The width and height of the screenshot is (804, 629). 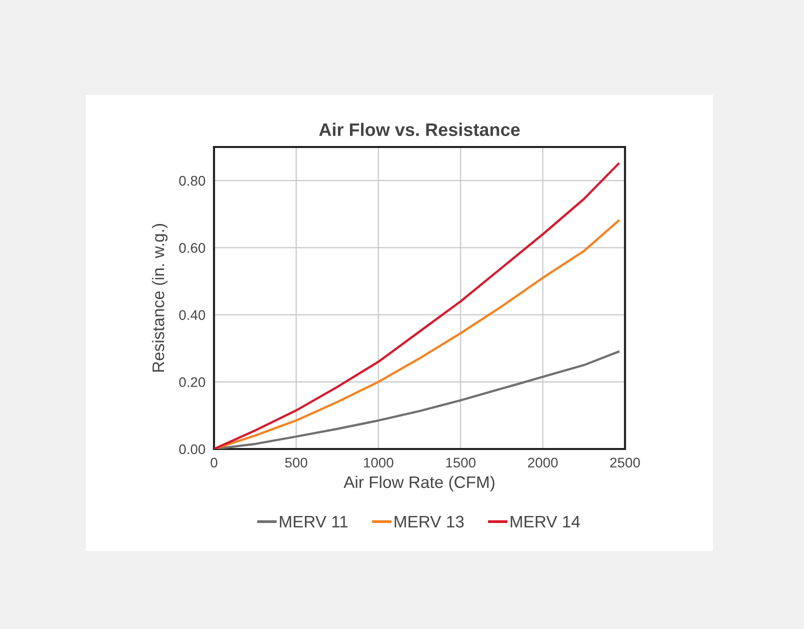 I want to click on y-tick-label: 0.20, so click(x=192, y=382).